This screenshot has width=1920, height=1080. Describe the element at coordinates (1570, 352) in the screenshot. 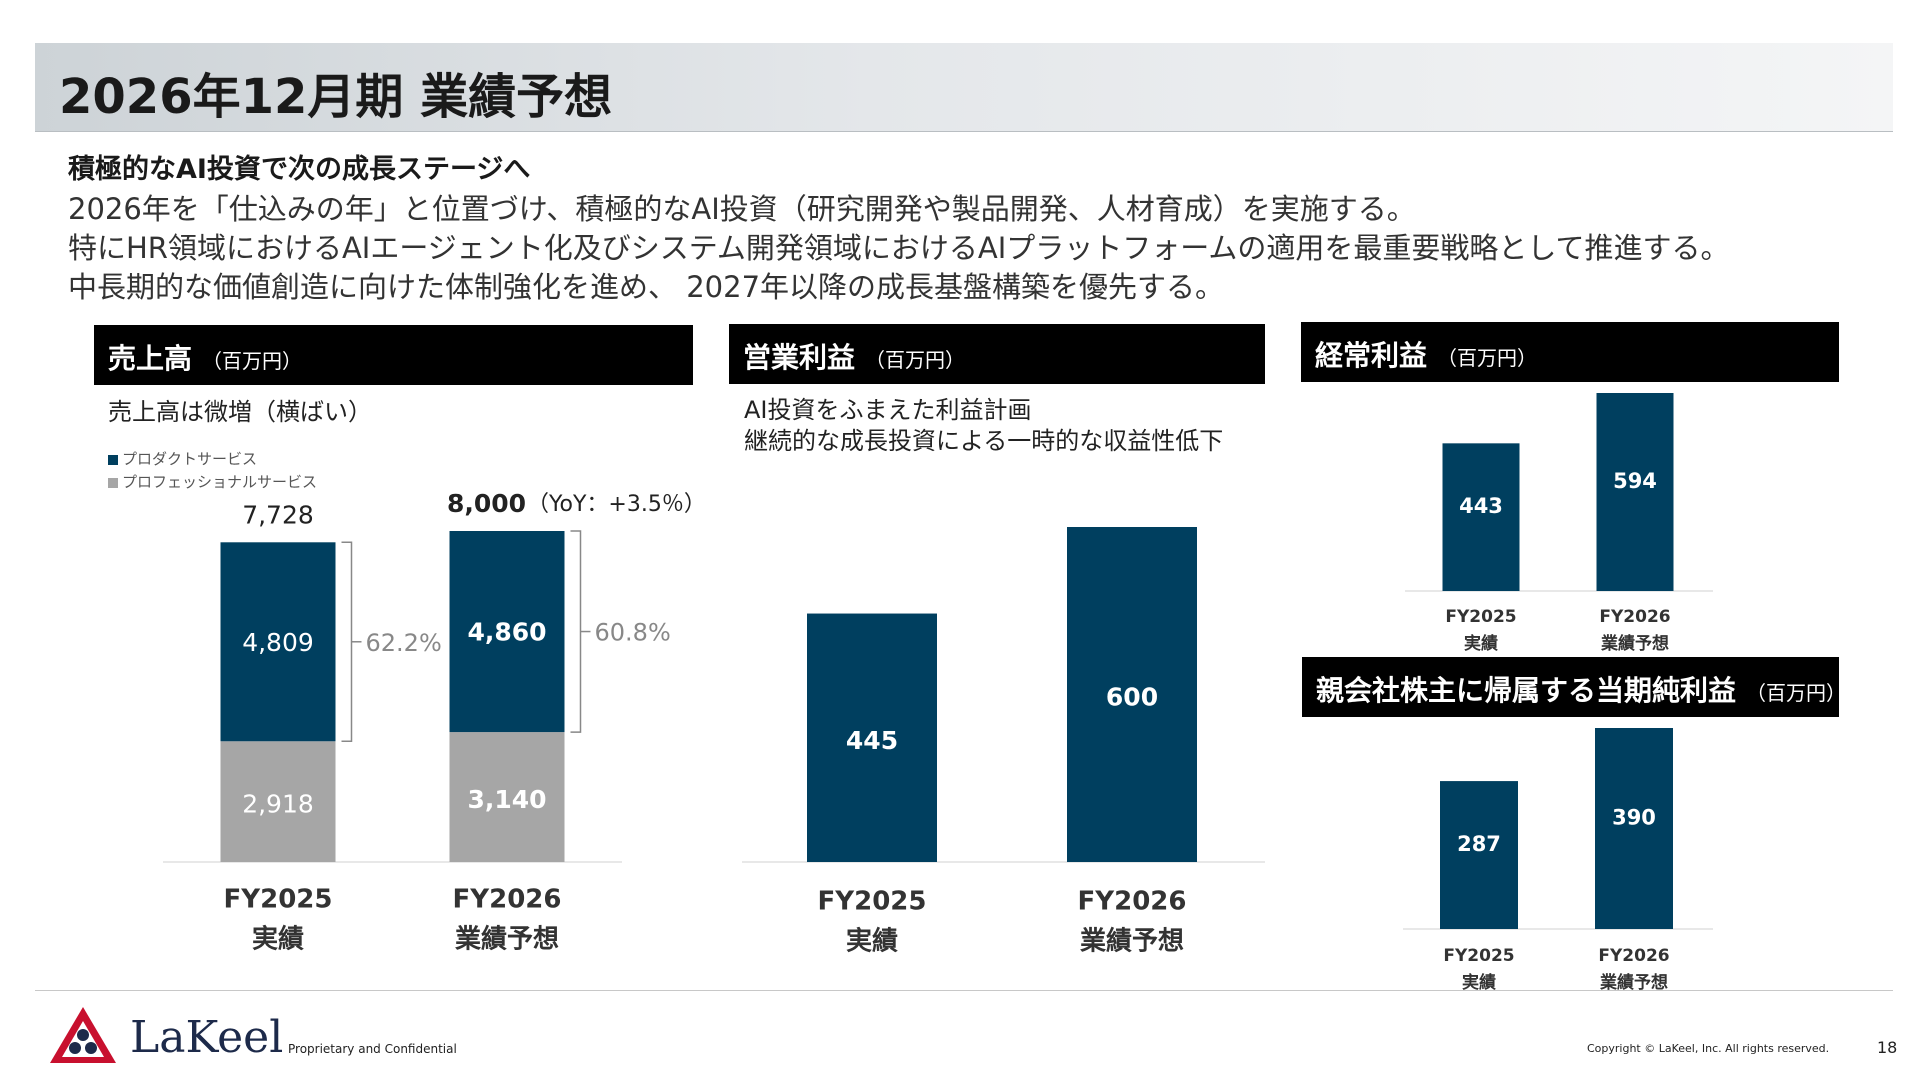

I see `ord-panel-header: 経常利益 （百万円）` at that location.